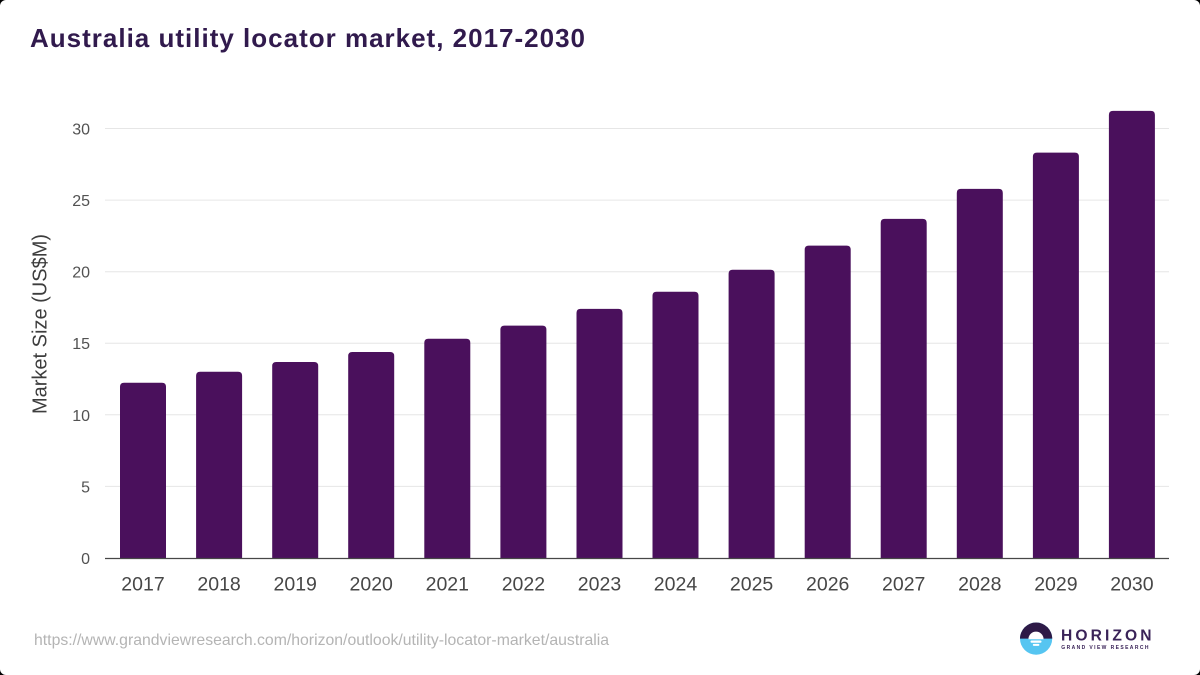  What do you see at coordinates (1105, 648) in the screenshot?
I see `svg-text: GRAND VIEW RESEARCH` at bounding box center [1105, 648].